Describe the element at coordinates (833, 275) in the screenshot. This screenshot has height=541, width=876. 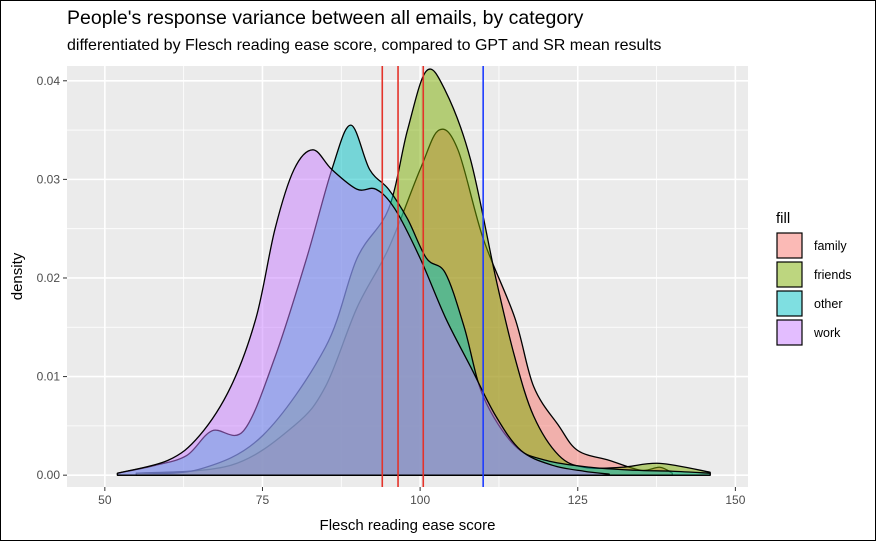
I see `legend-label-friends: friends` at that location.